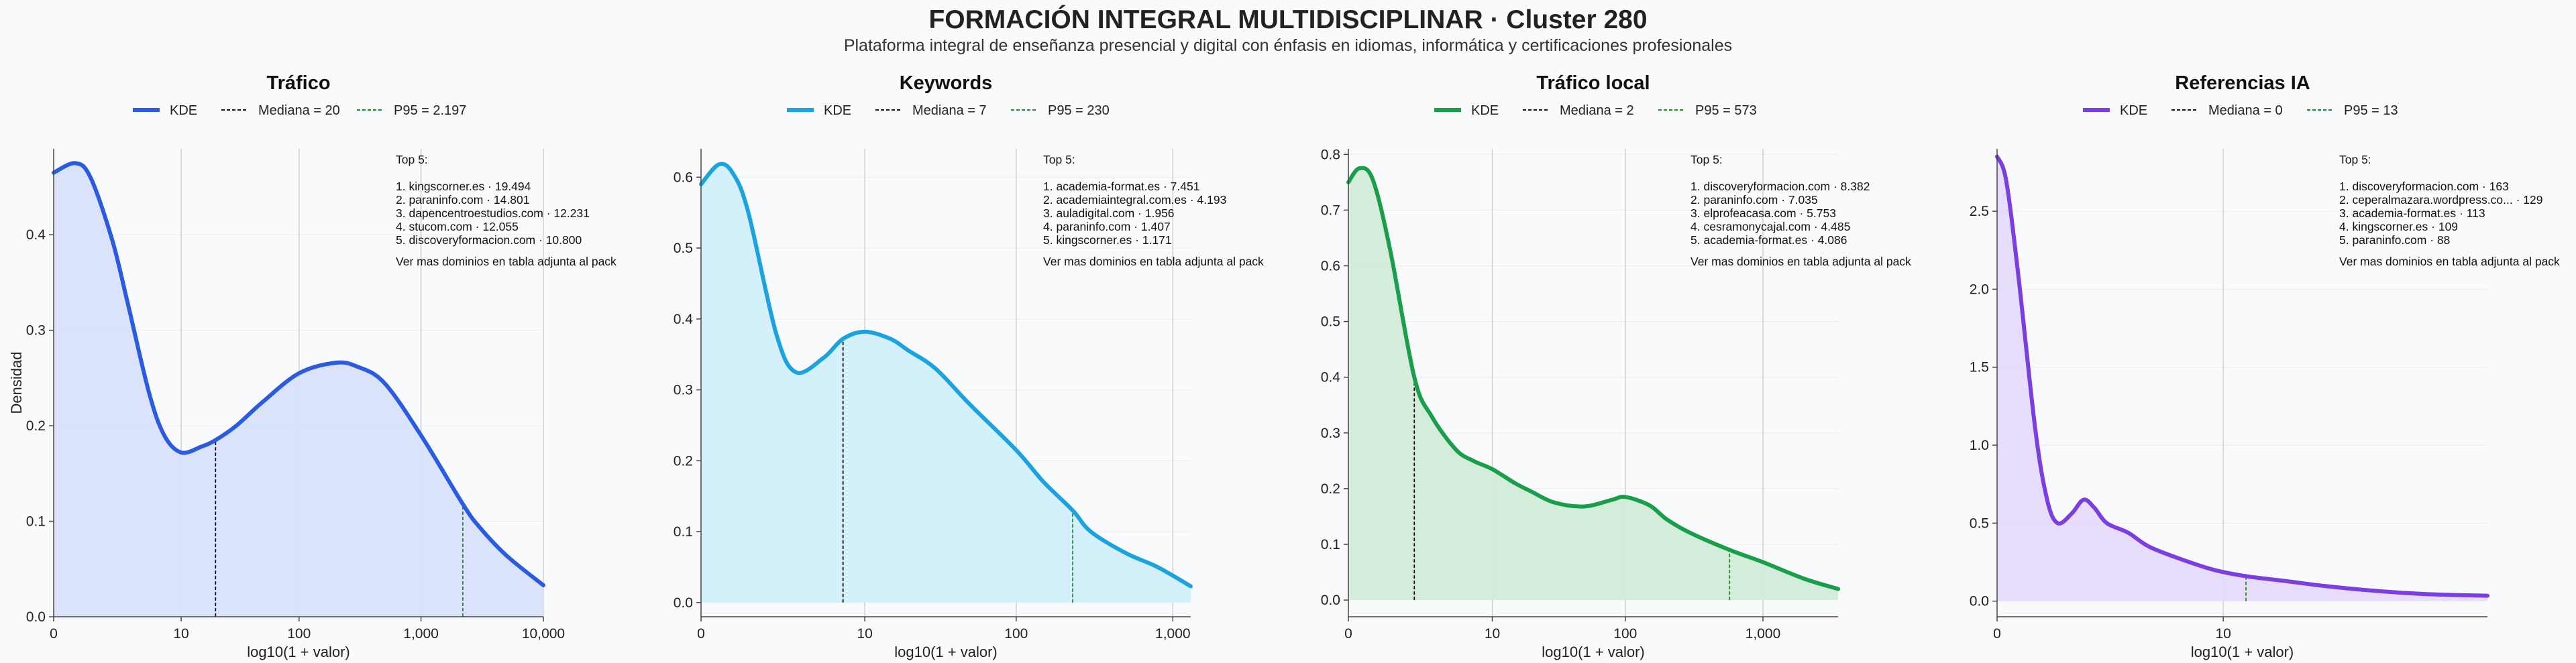  I want to click on top5-item: 3. dapencentroestudios.com · 12.231, so click(493, 213).